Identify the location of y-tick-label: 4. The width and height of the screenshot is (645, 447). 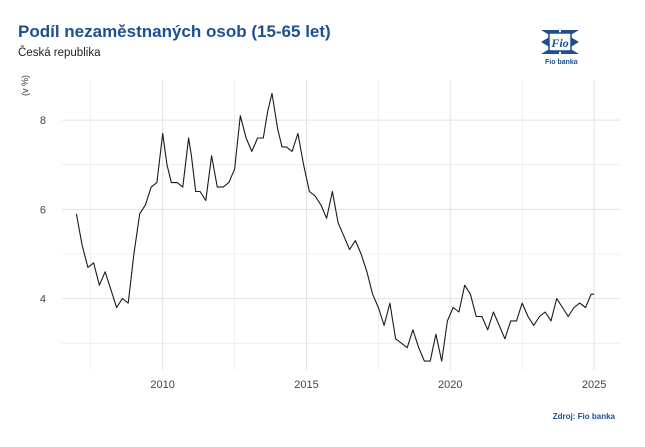
(43, 300).